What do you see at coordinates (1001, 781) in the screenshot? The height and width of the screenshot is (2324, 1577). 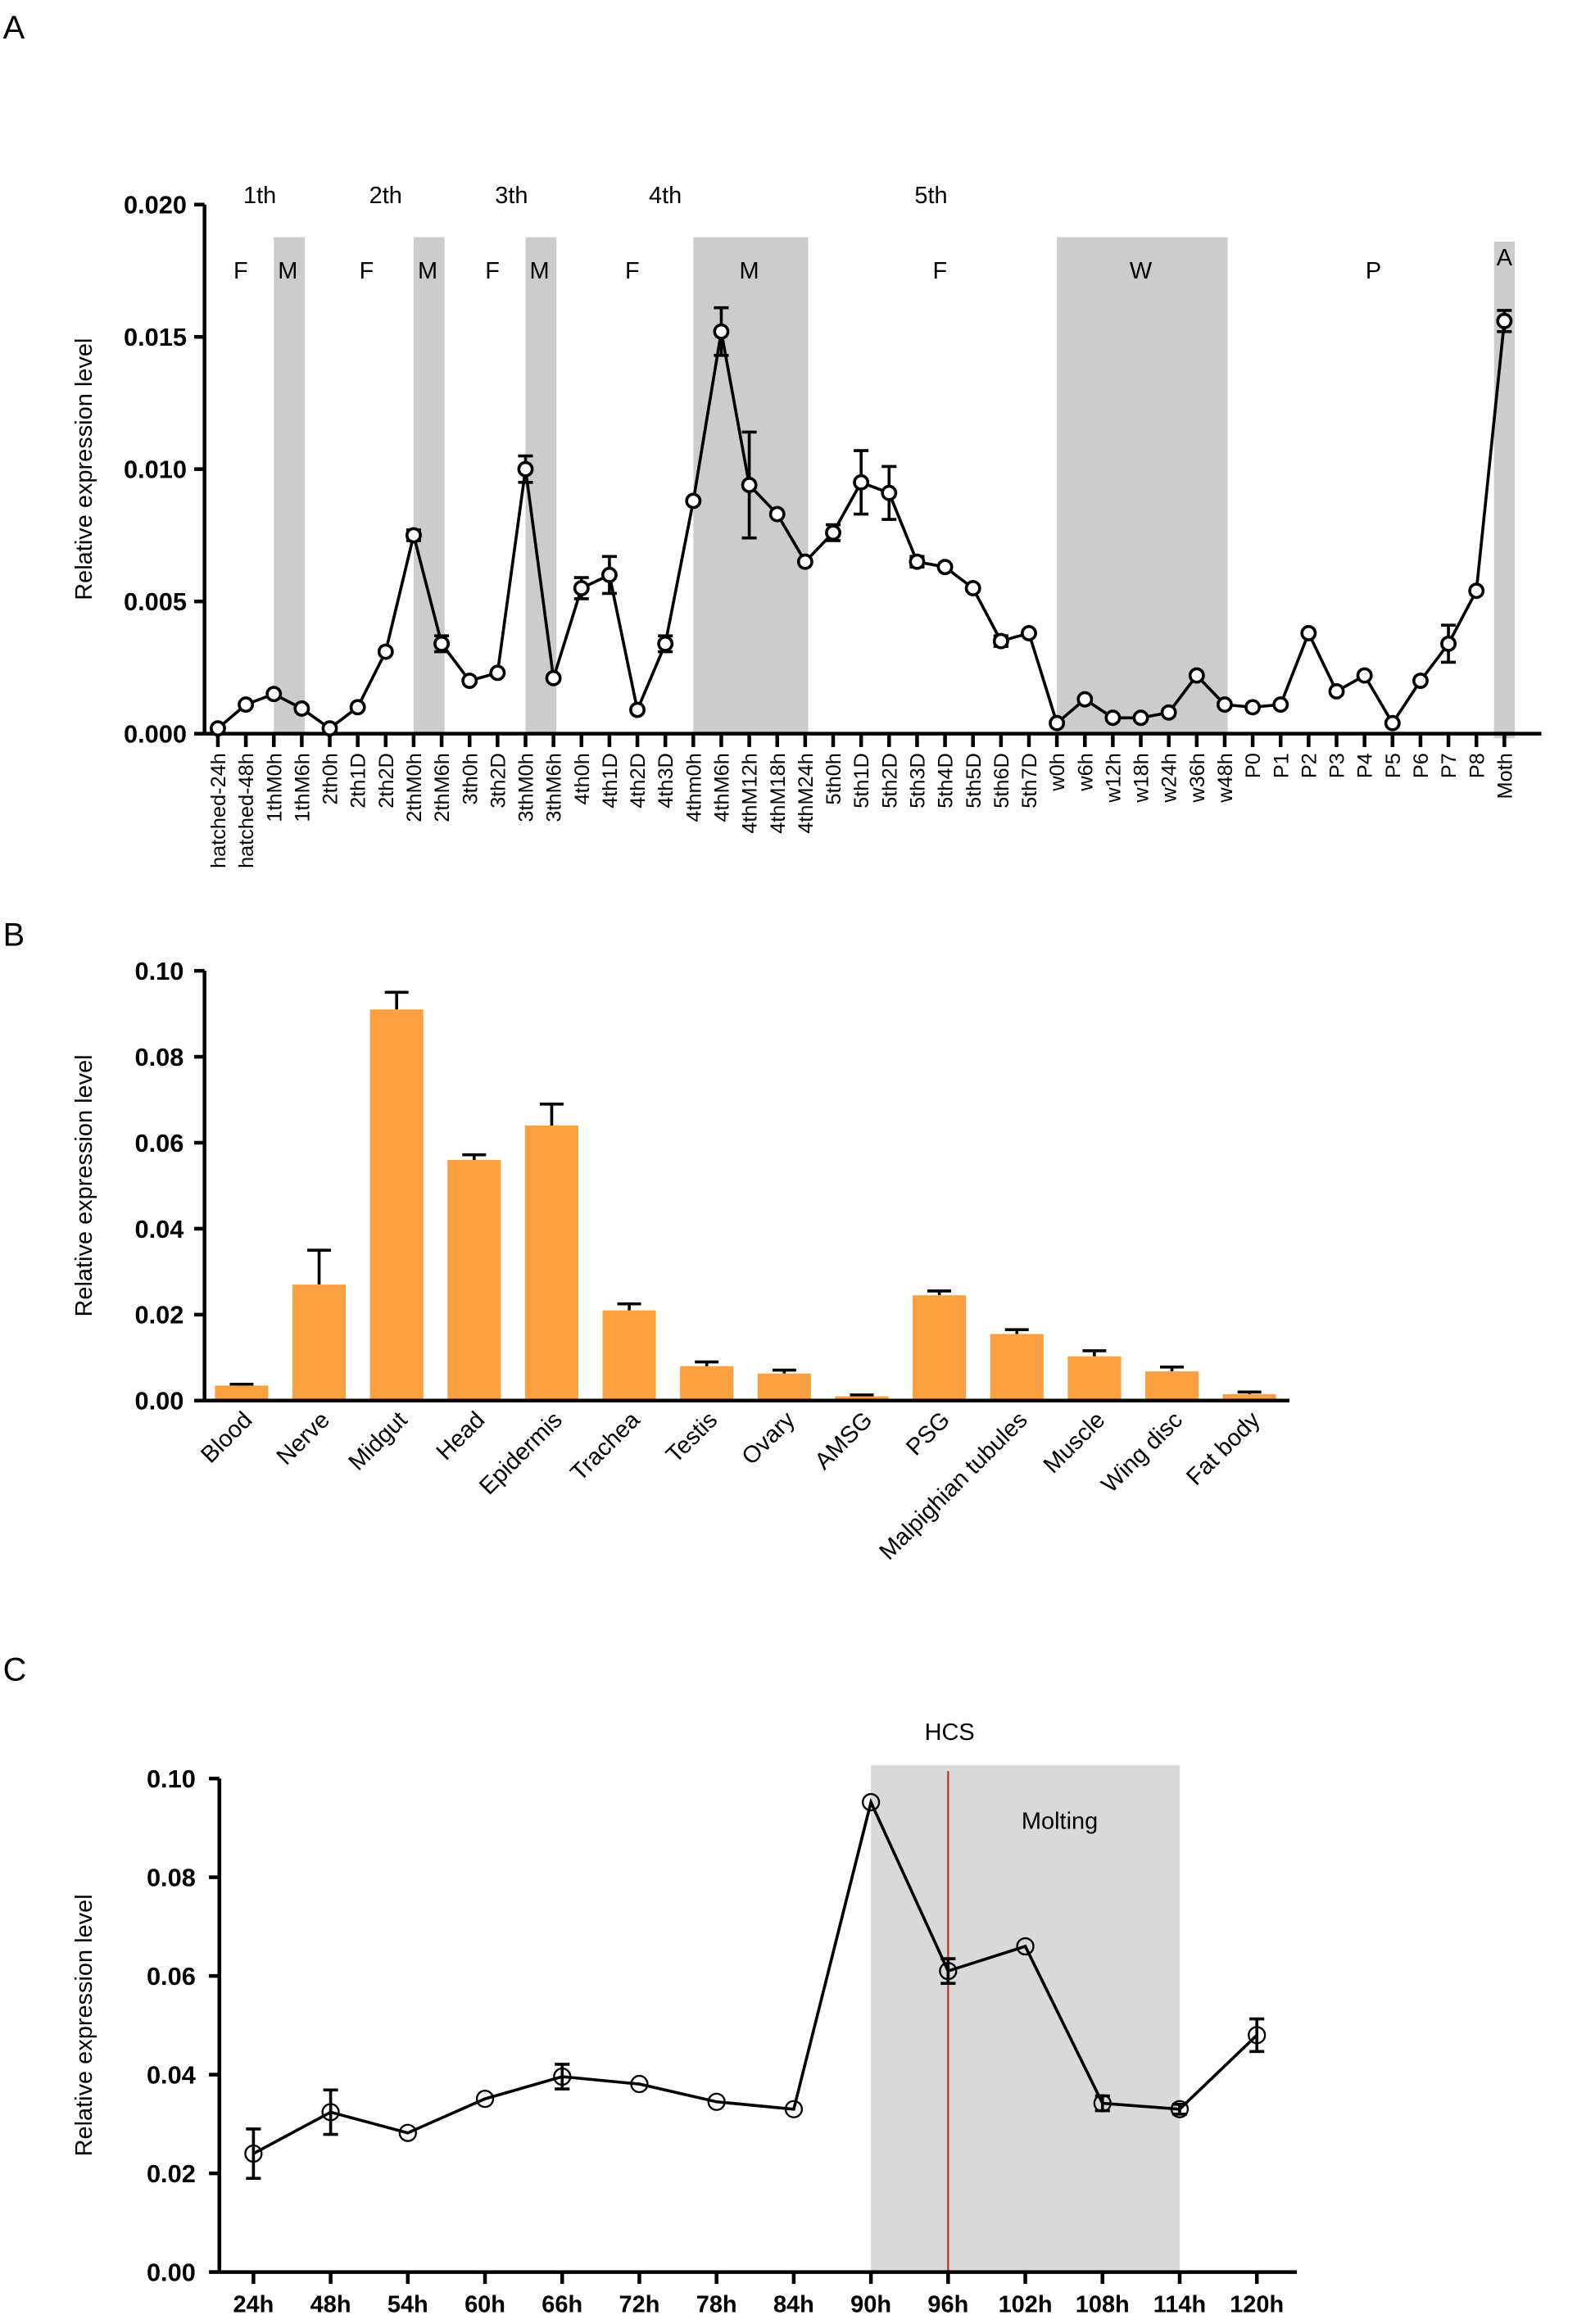 I see `x-tick-label: 5th6D` at bounding box center [1001, 781].